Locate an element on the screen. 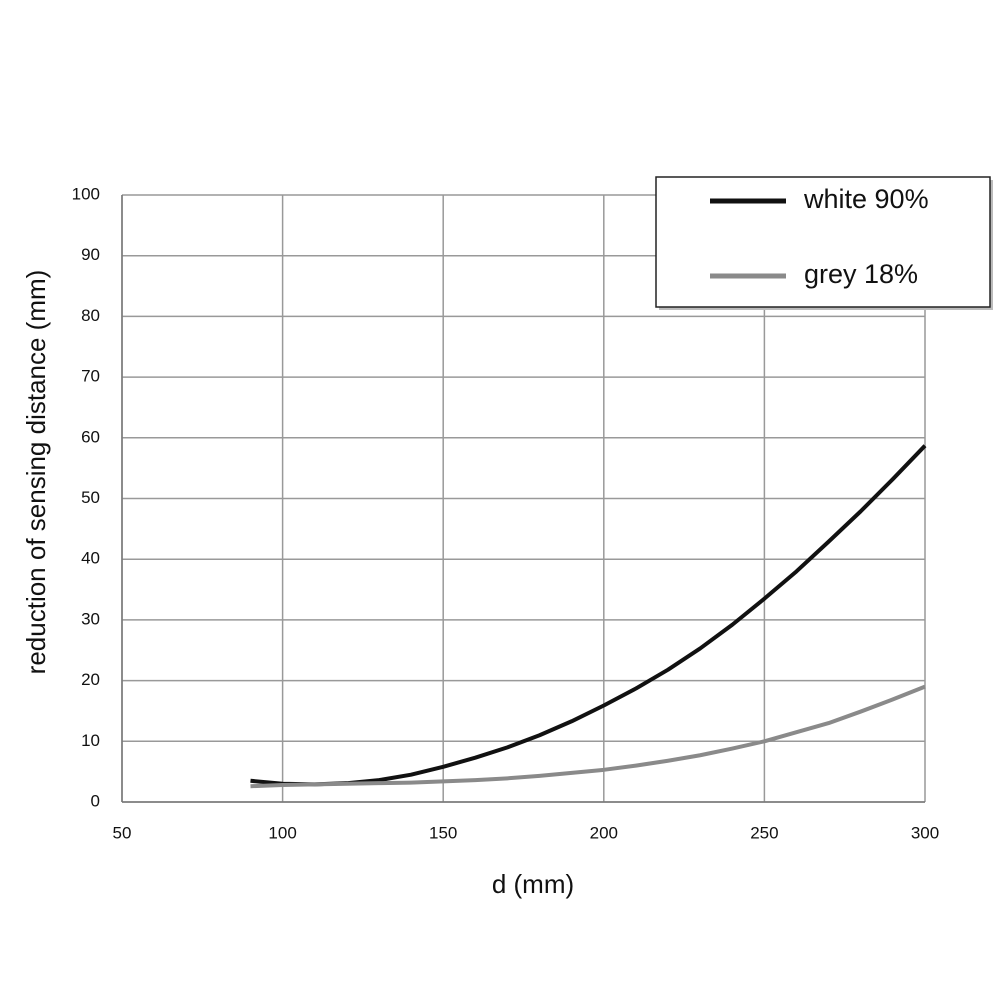 The height and width of the screenshot is (1000, 1000). y-tick-label: 80 is located at coordinates (90, 315).